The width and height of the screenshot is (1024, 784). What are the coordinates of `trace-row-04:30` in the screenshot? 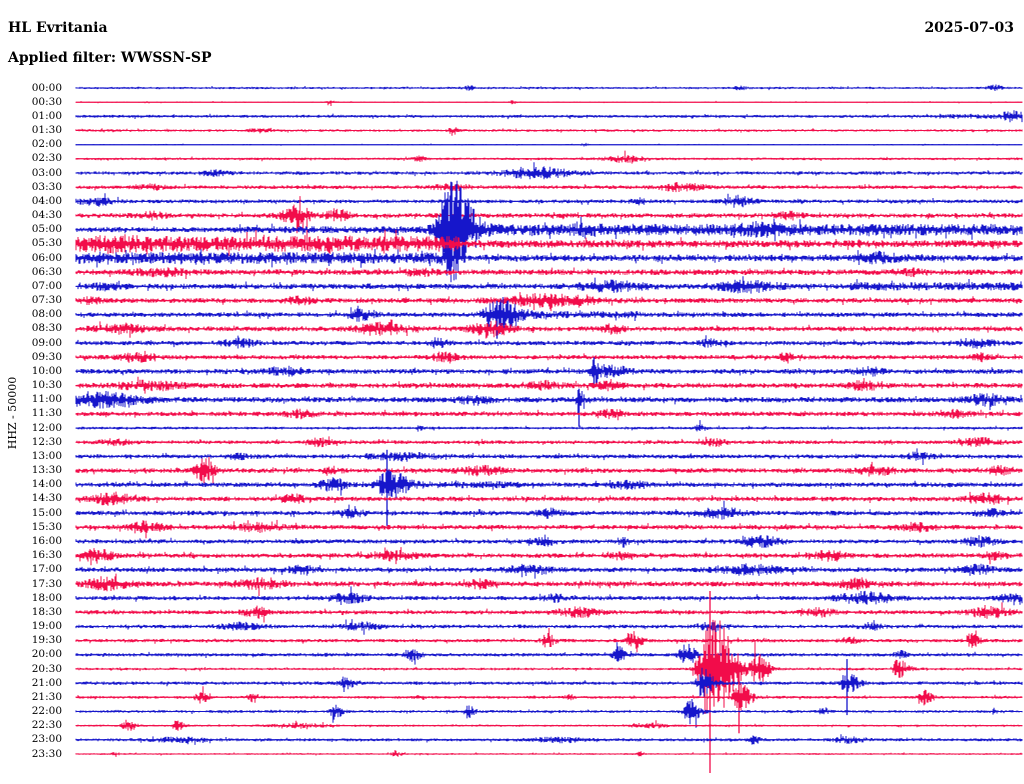 It's located at (549, 215).